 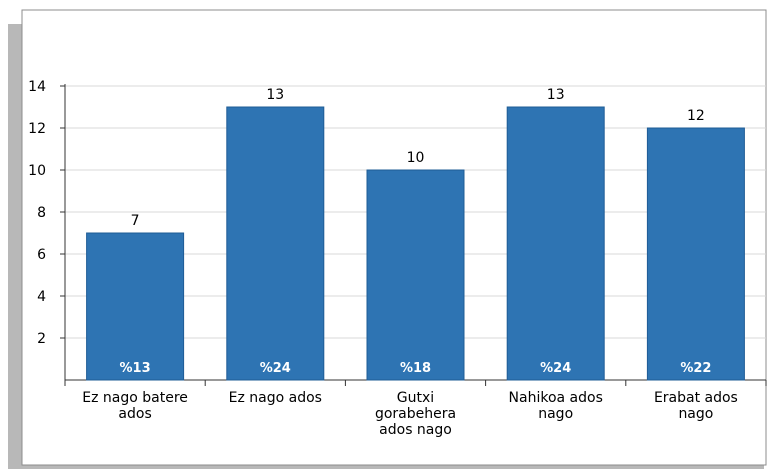 I want to click on bar-percent-label: %13, so click(x=135, y=368).